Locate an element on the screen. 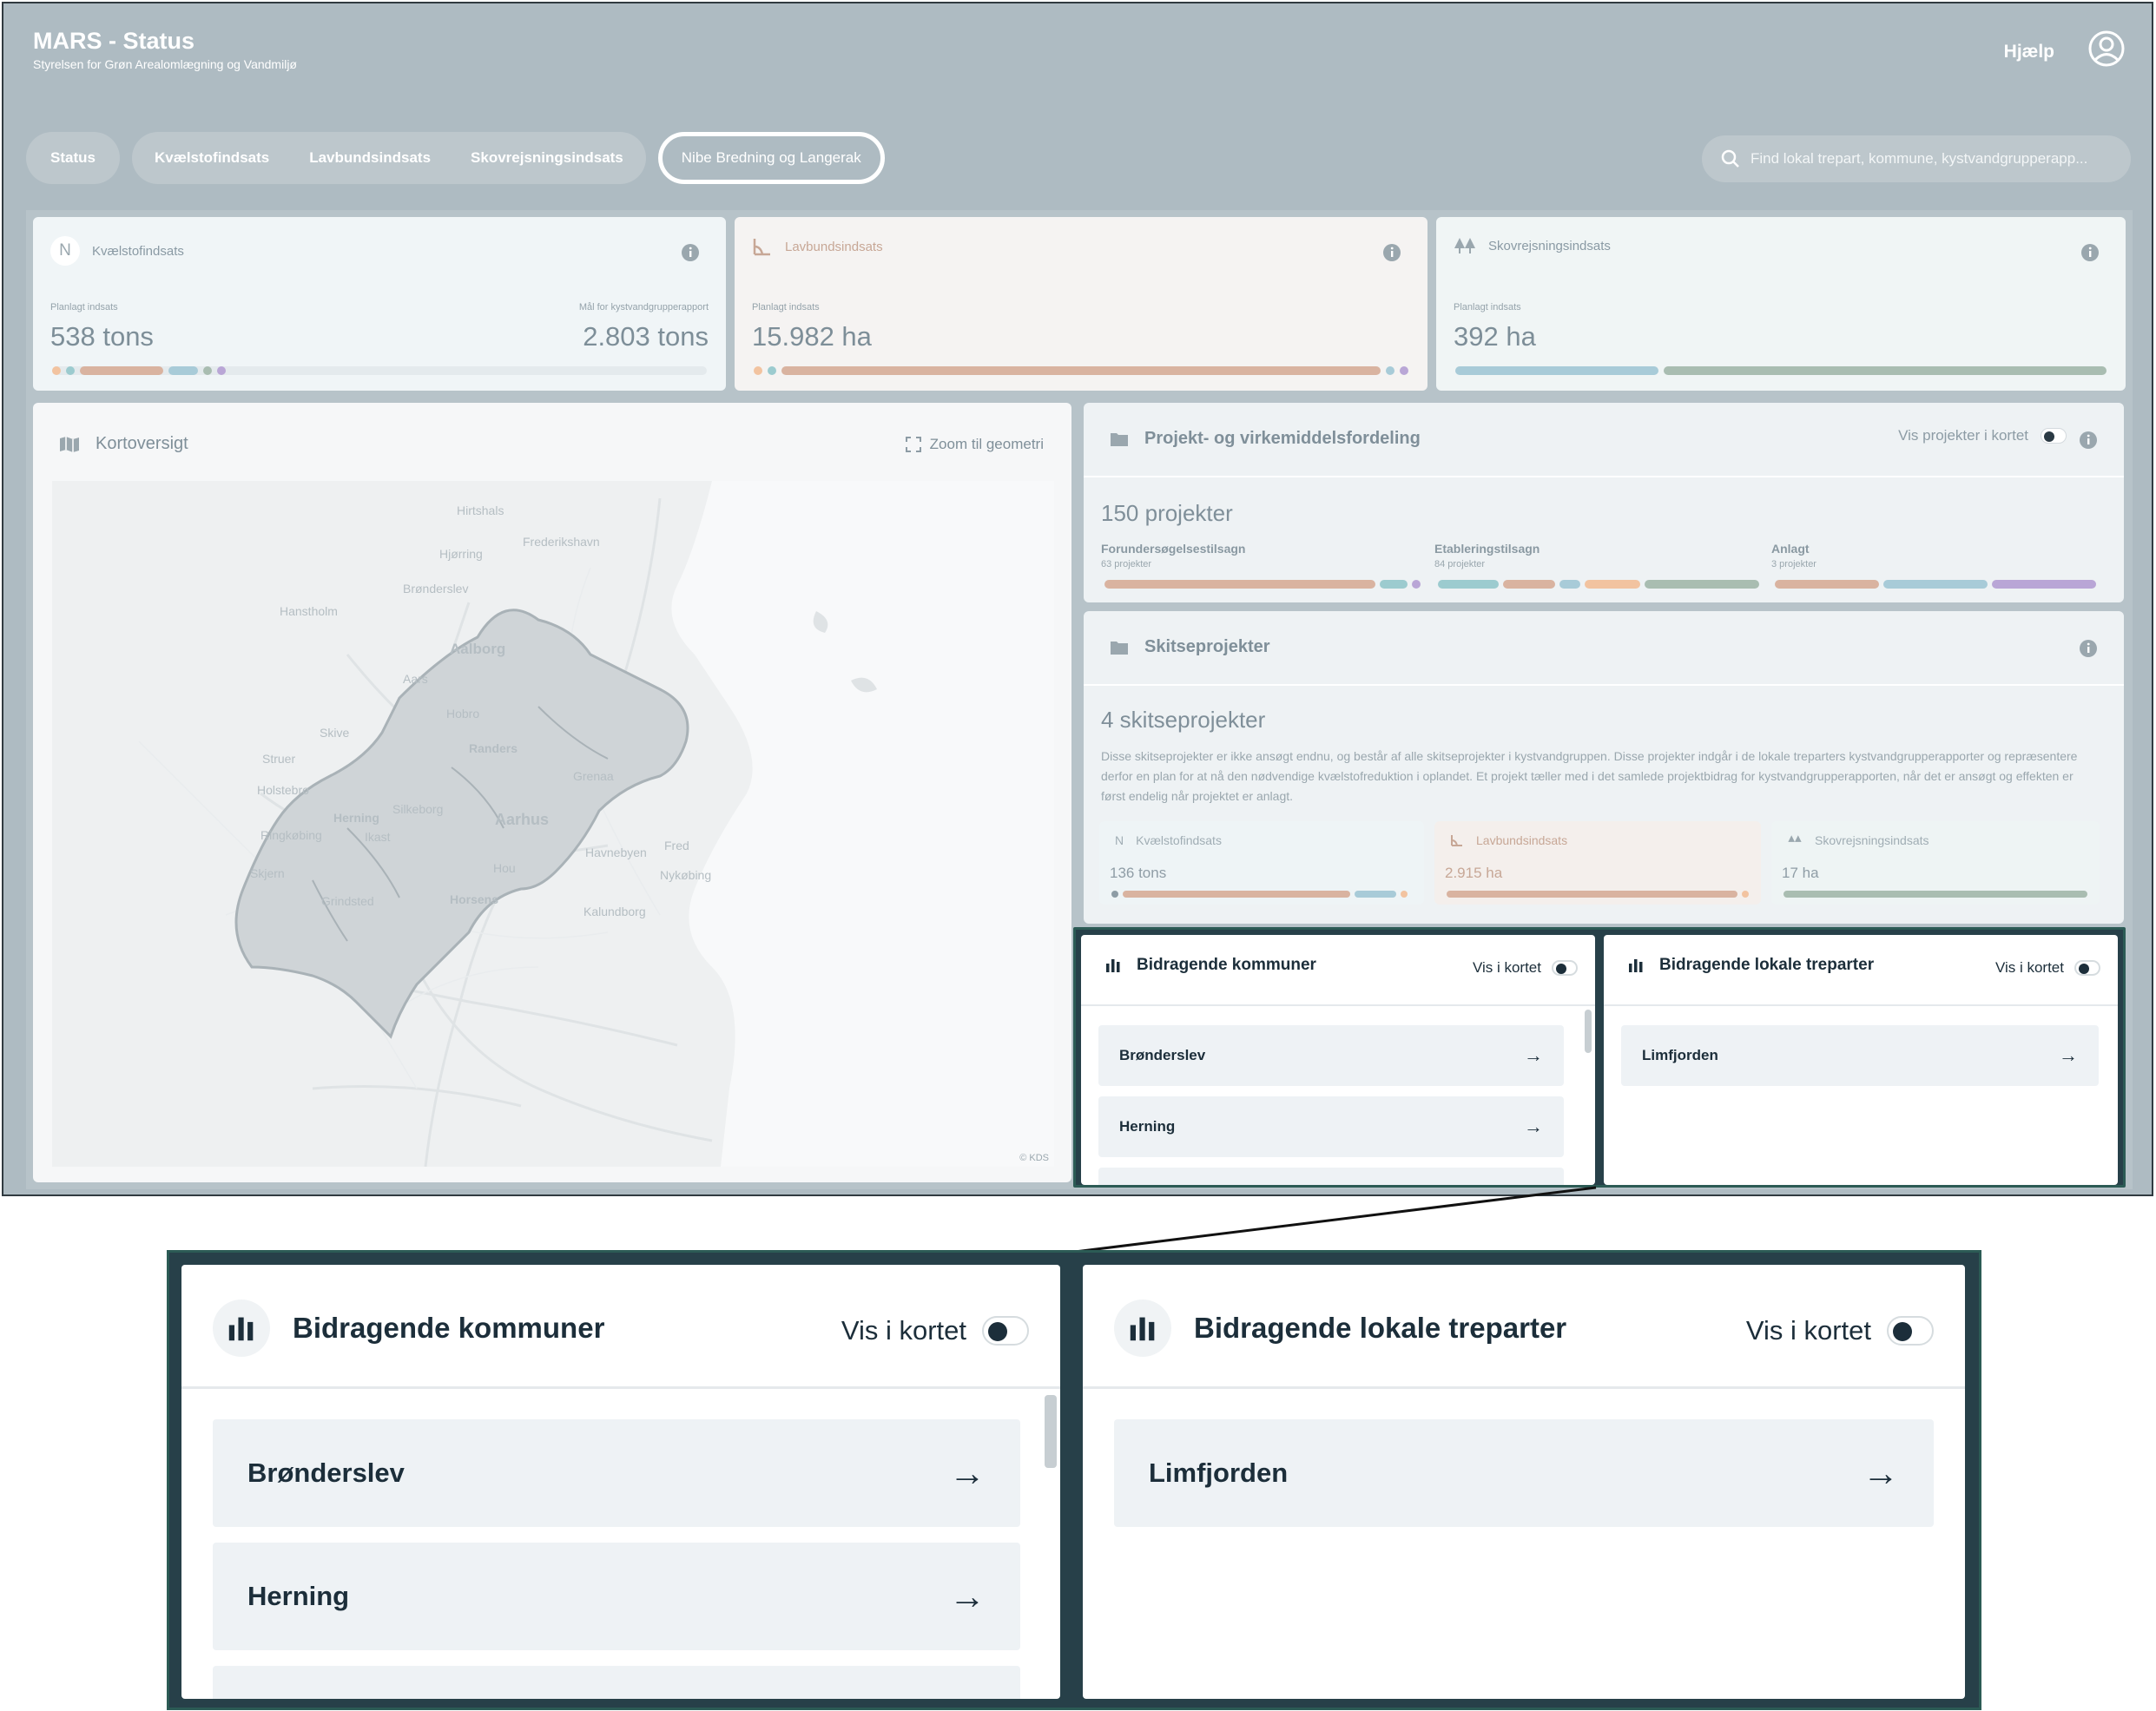 The width and height of the screenshot is (2156, 1711). divider is located at coordinates (1524, 1388).